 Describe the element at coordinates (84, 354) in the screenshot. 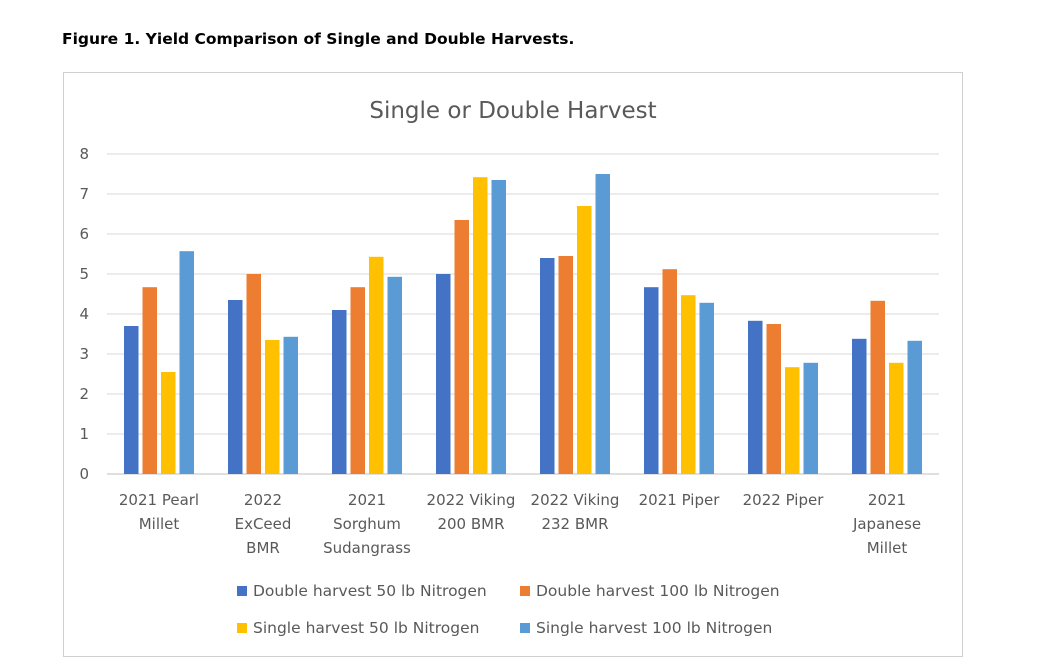

I see `y-tick-label: 3` at that location.